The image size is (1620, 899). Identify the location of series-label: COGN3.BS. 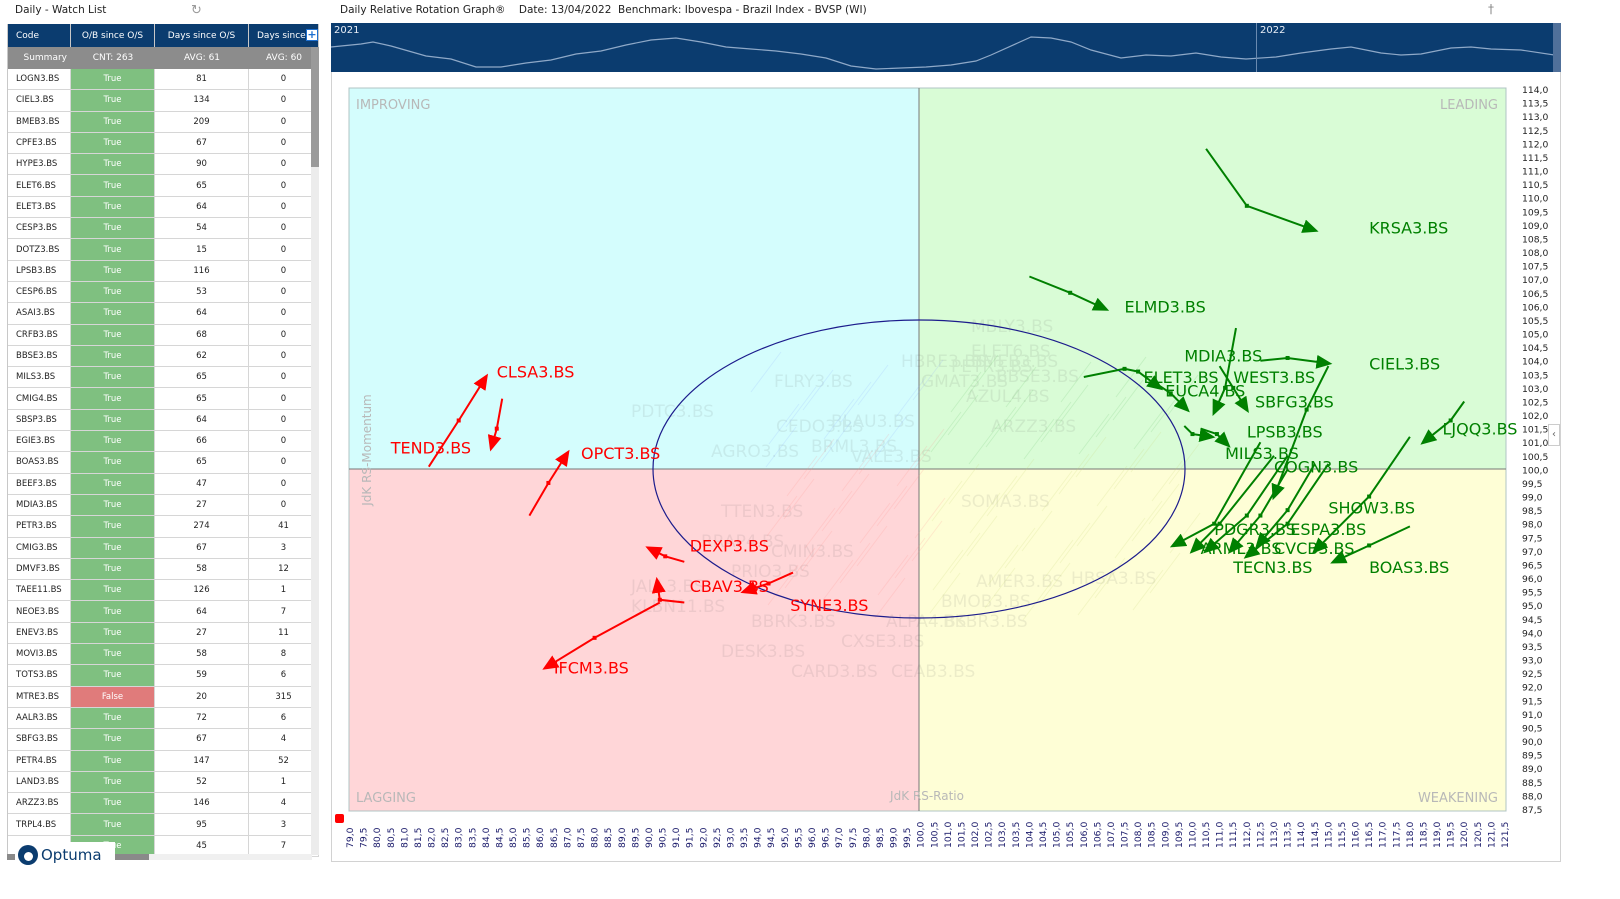
(1316, 467).